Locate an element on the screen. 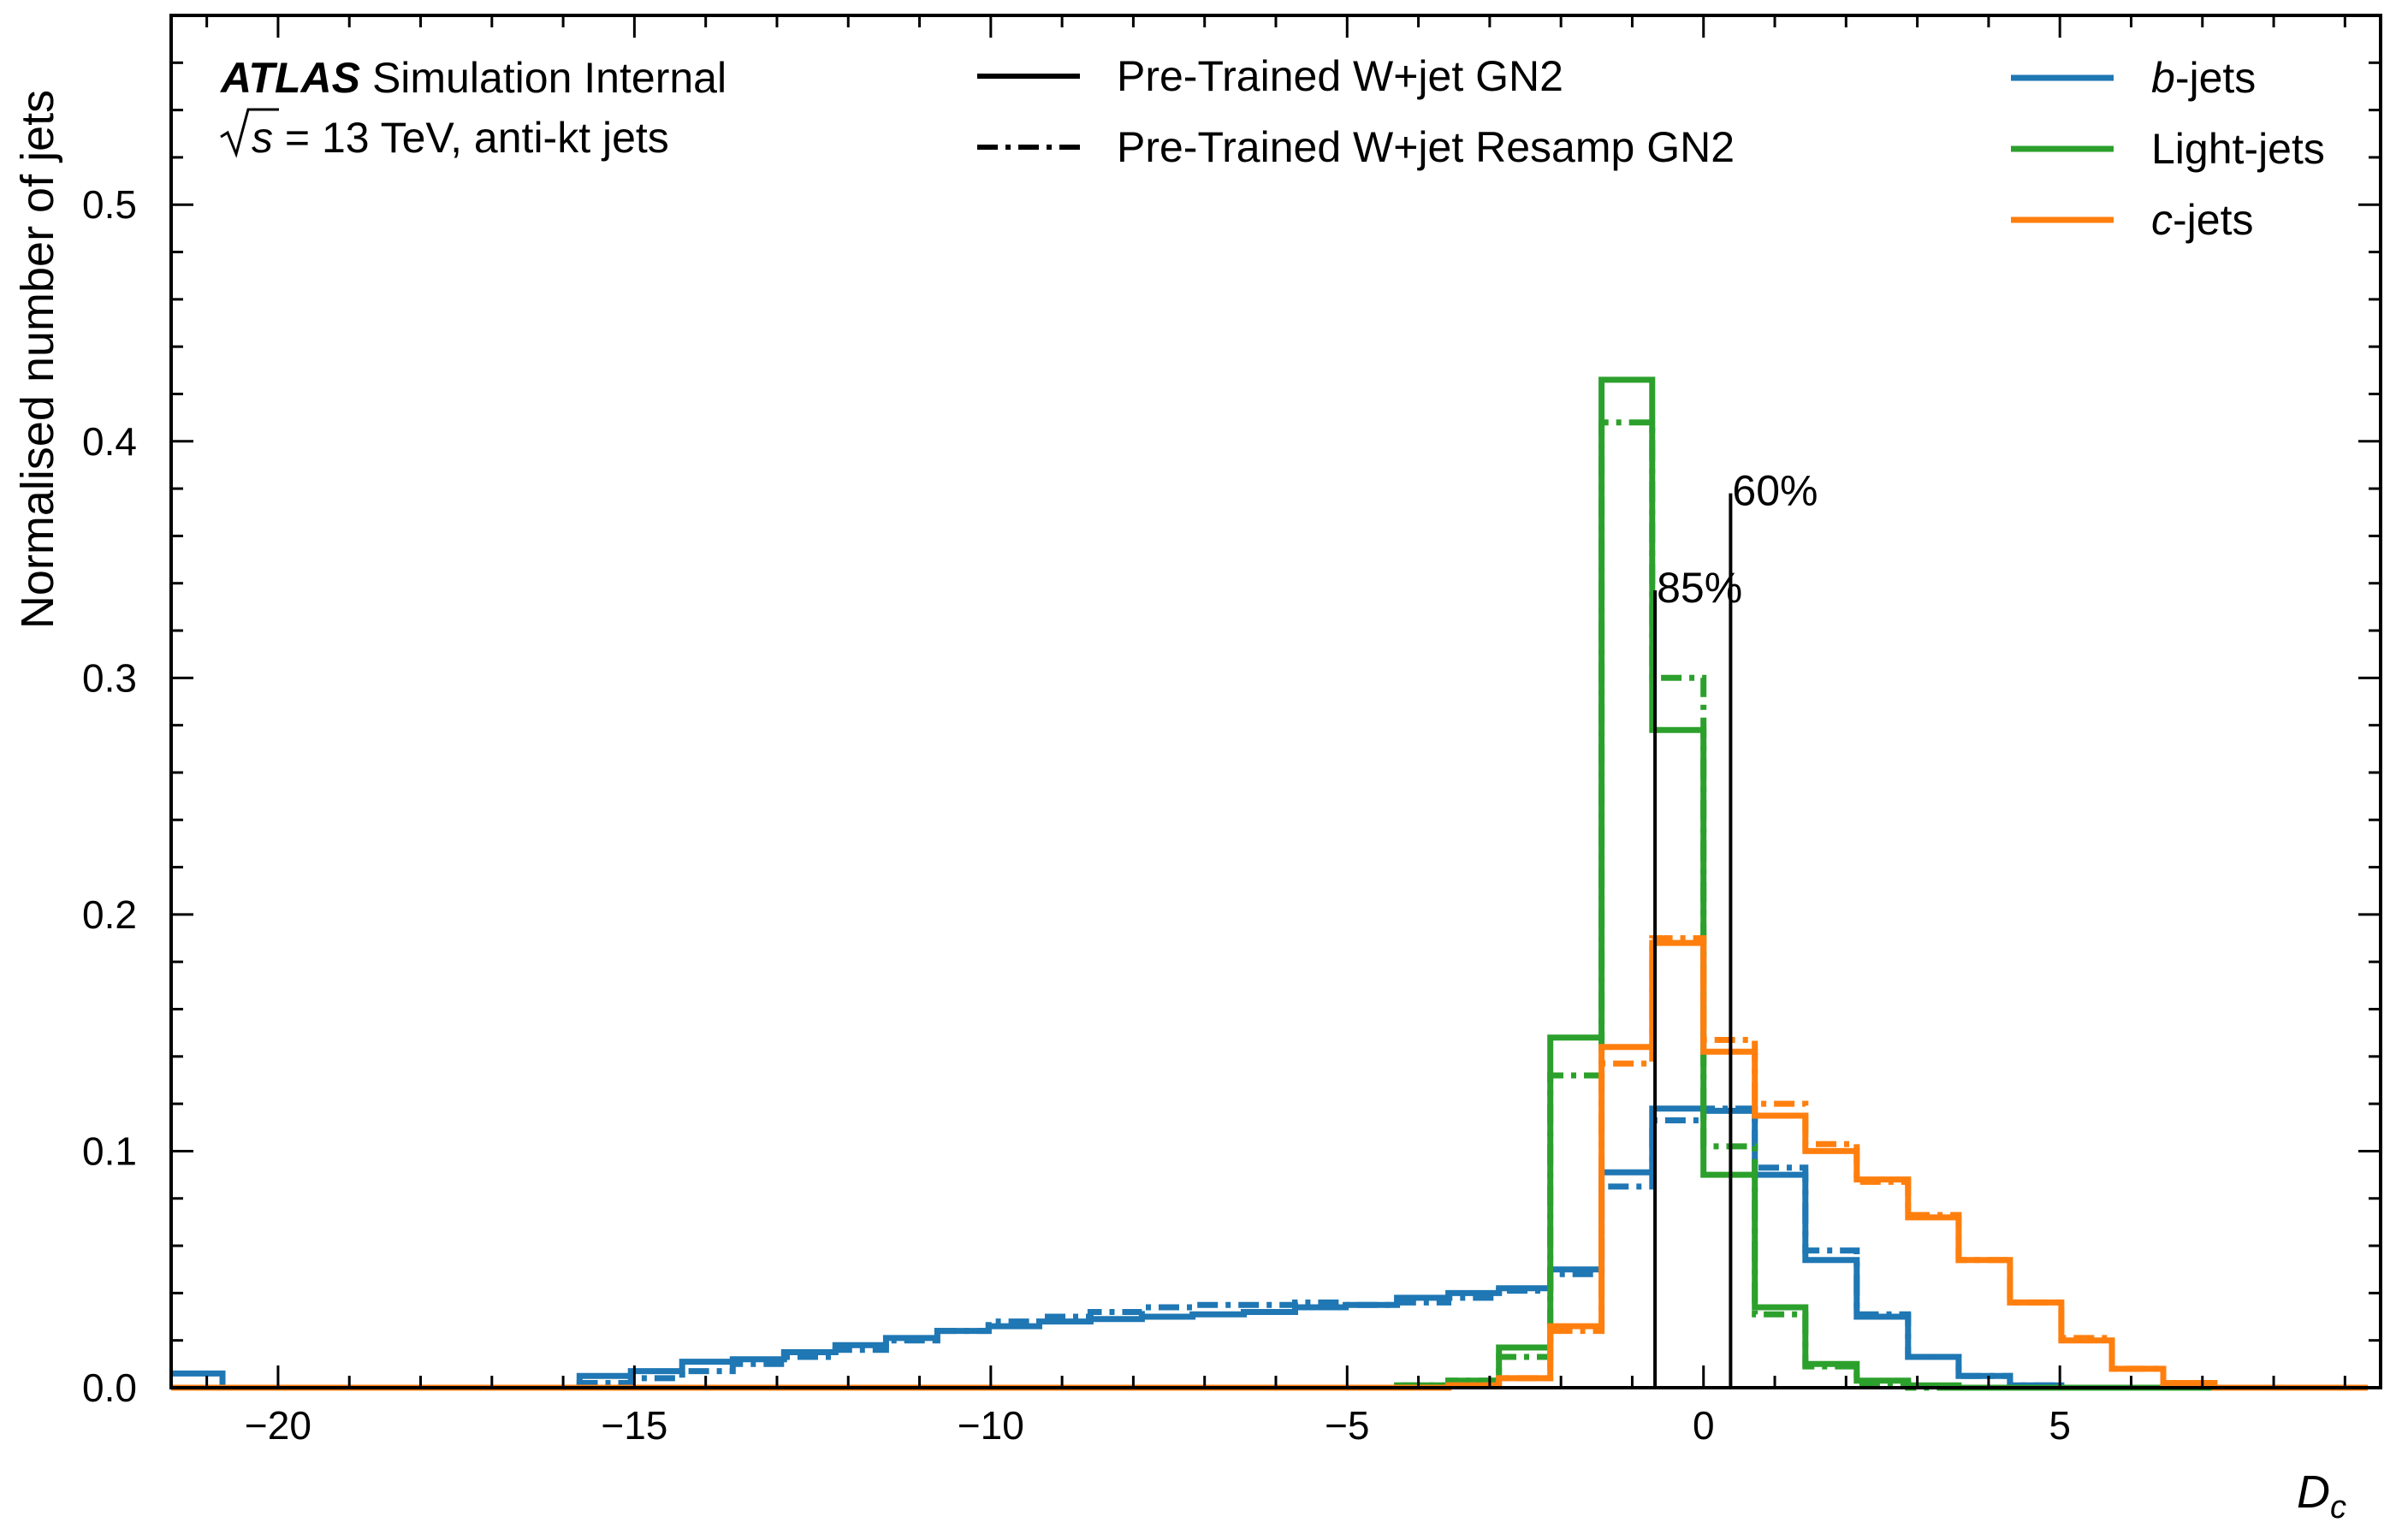 This screenshot has height=1540, width=2396. working-point-markers: 85% 60% is located at coordinates (1736, 927).